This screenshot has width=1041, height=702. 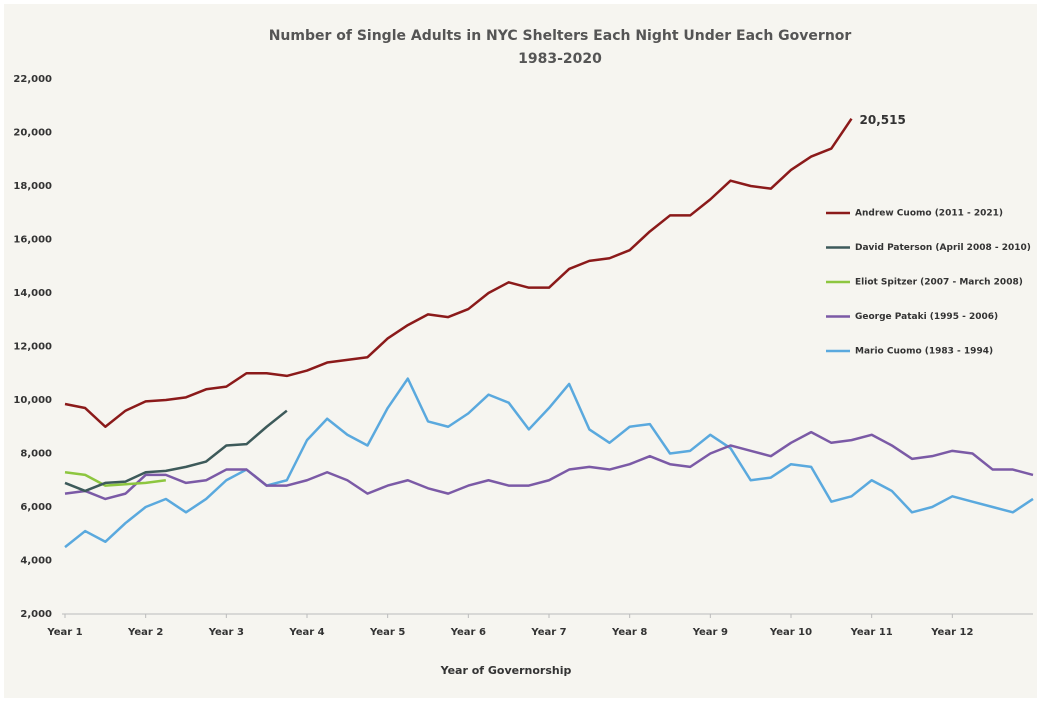 What do you see at coordinates (871, 632) in the screenshot?
I see `x-tick-label: Year 11` at bounding box center [871, 632].